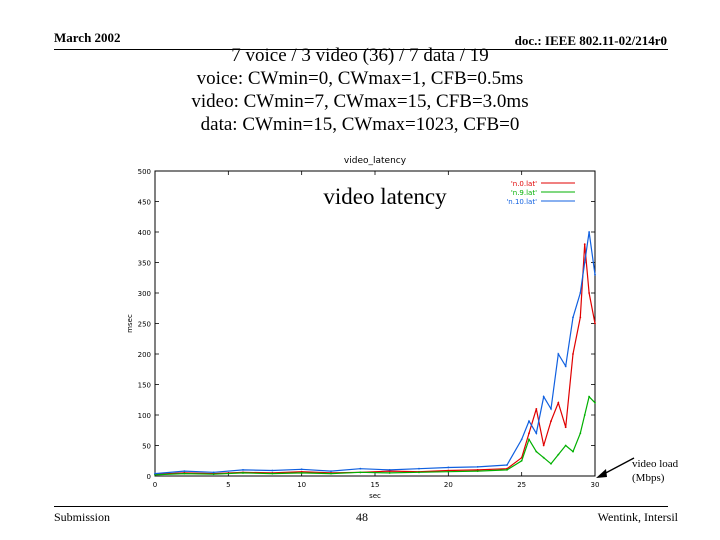 The image size is (720, 540). I want to click on legend-label-1: 'n.9.lat', so click(524, 193).